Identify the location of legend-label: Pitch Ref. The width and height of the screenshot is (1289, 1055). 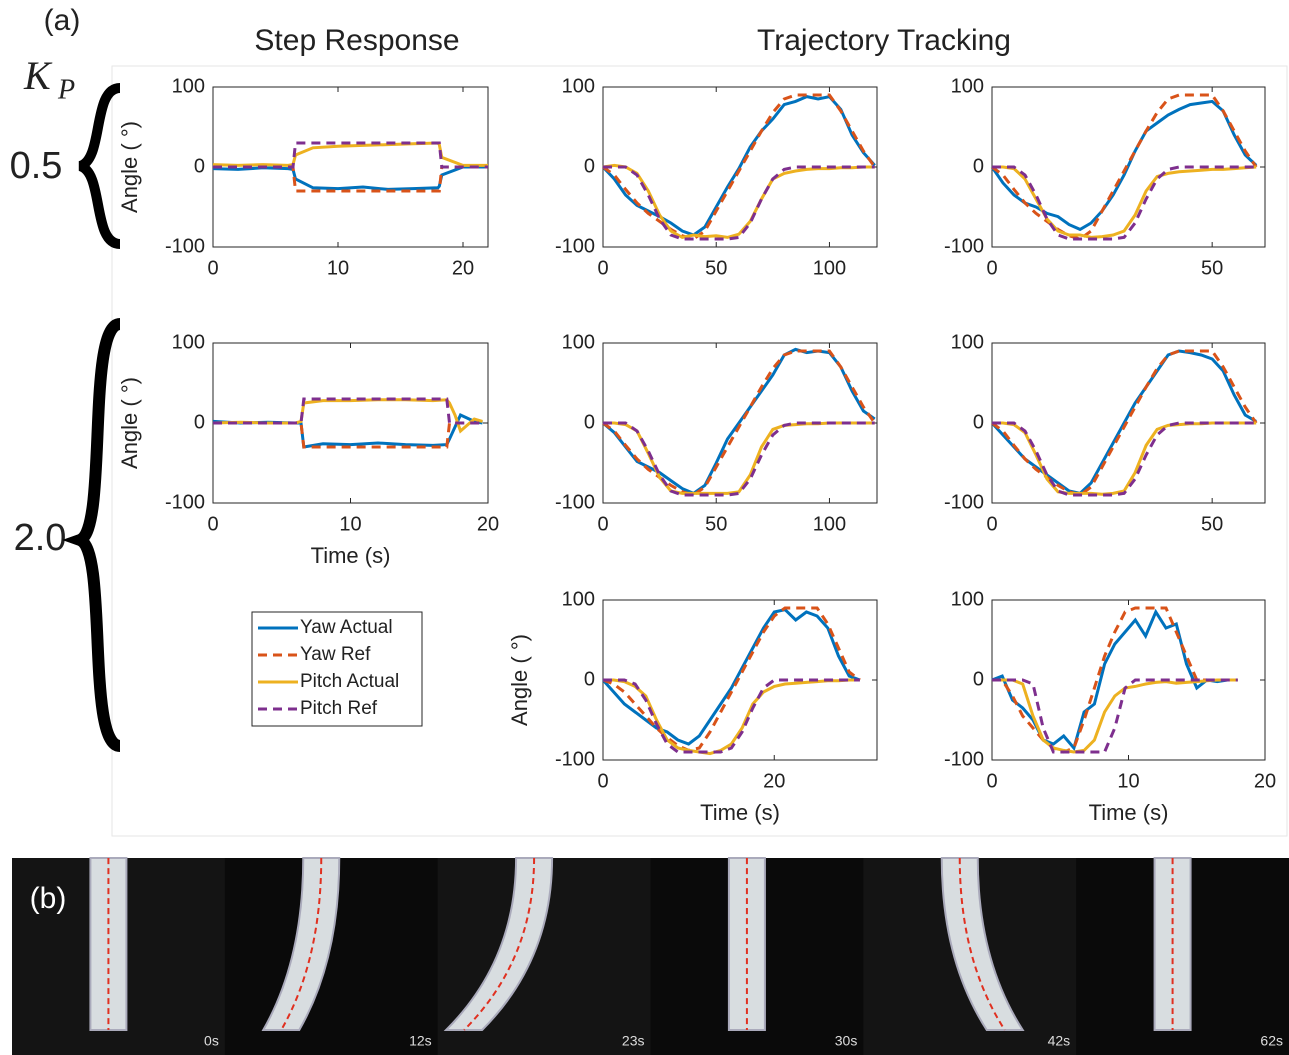
(339, 708).